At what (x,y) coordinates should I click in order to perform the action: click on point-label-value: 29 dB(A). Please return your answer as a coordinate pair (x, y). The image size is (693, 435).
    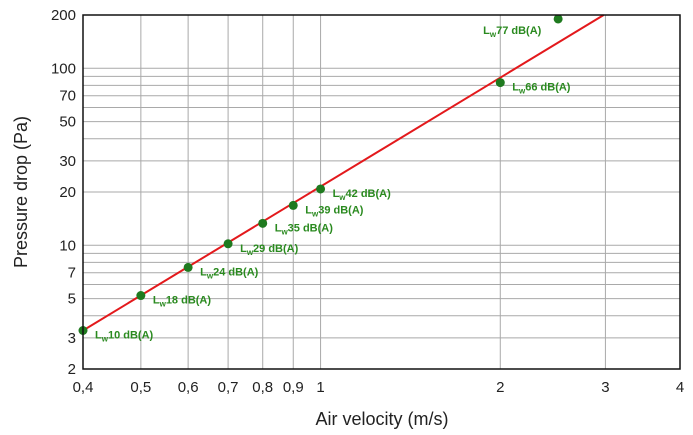
    Looking at the image, I should click on (276, 249).